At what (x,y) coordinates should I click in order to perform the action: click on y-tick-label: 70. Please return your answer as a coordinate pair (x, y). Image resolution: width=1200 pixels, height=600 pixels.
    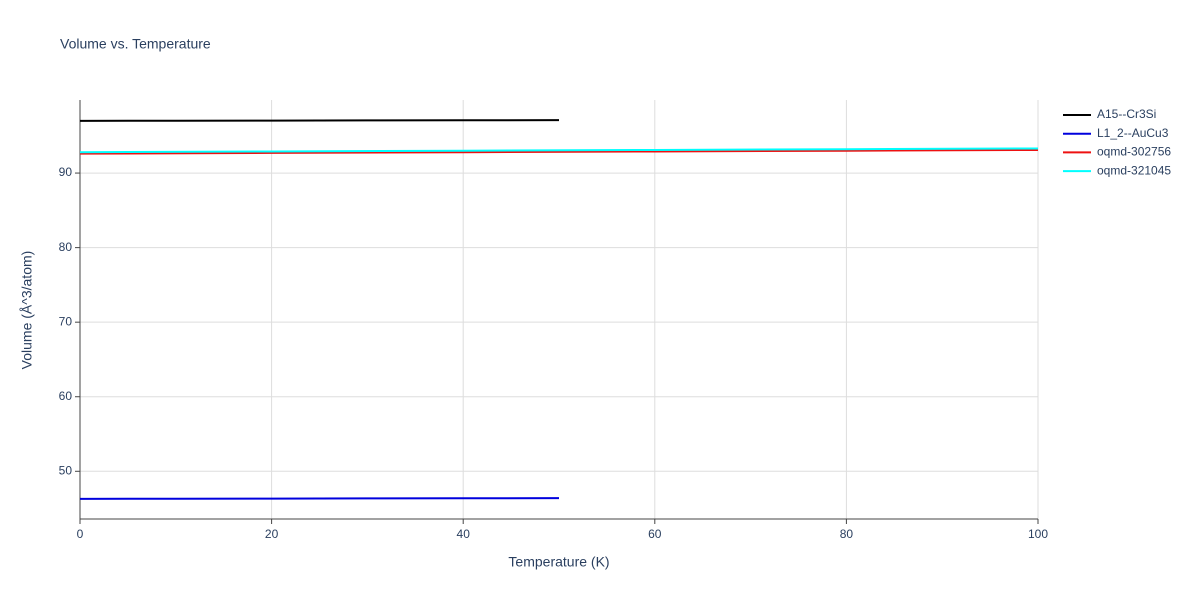
    Looking at the image, I should click on (66, 321).